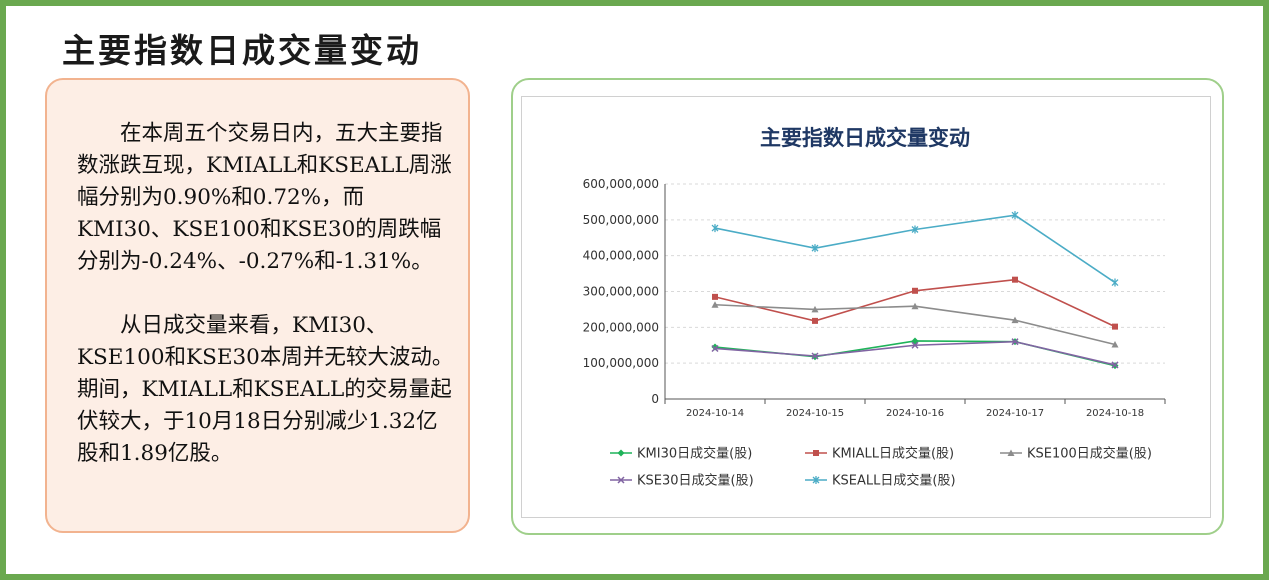  Describe the element at coordinates (1015, 413) in the screenshot. I see `x-tick-label: 2024-10-17` at that location.